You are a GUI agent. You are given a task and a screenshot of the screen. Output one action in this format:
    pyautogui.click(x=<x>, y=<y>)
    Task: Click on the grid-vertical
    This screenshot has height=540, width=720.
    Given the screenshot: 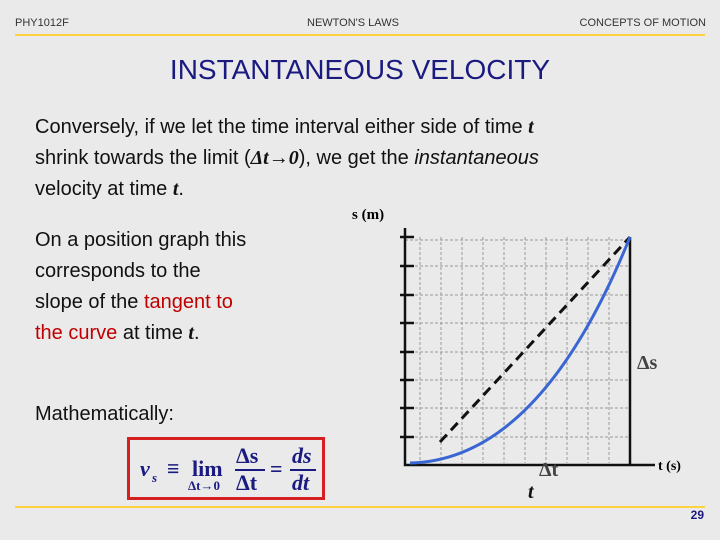 What is the action you would take?
    pyautogui.click(x=525, y=350)
    